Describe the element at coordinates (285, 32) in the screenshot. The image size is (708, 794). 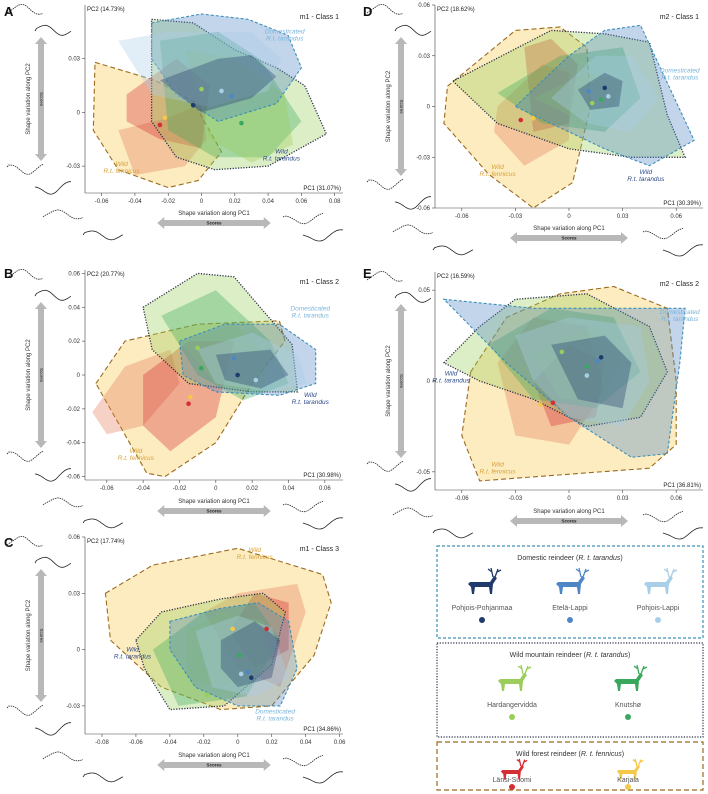
I see `group-label-line: Domesticated` at that location.